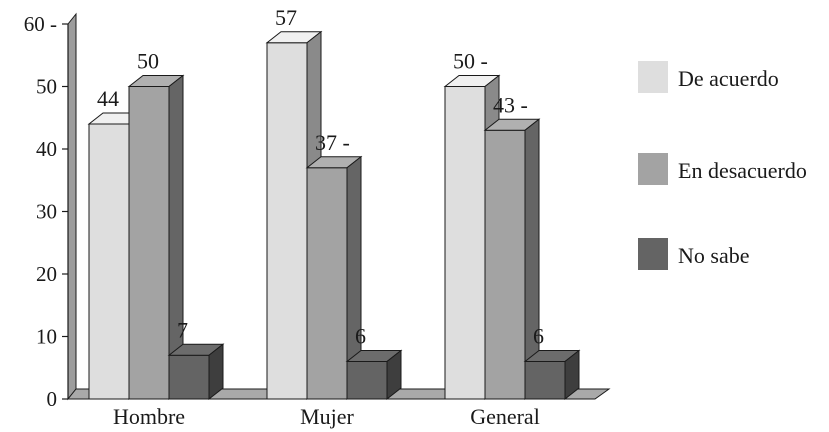 Image resolution: width=829 pixels, height=432 pixels. I want to click on data-label: 57, so click(286, 17).